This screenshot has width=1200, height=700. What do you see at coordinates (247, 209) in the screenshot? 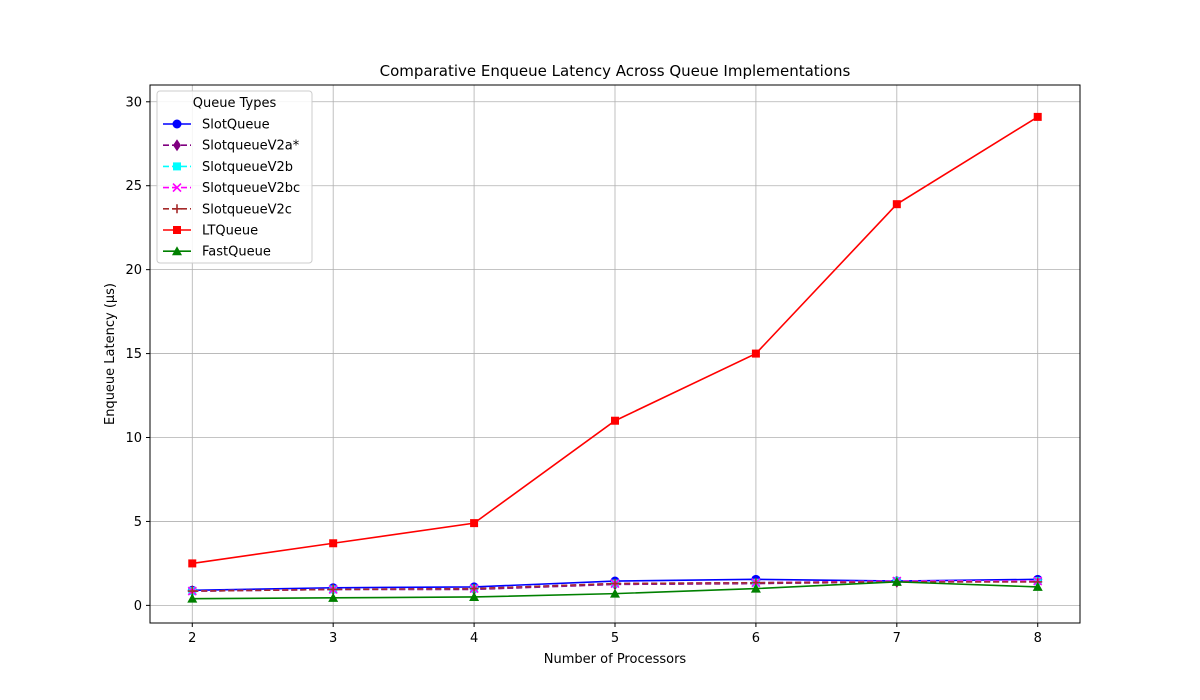
I see `legend-label: SlotqueueV2c` at bounding box center [247, 209].